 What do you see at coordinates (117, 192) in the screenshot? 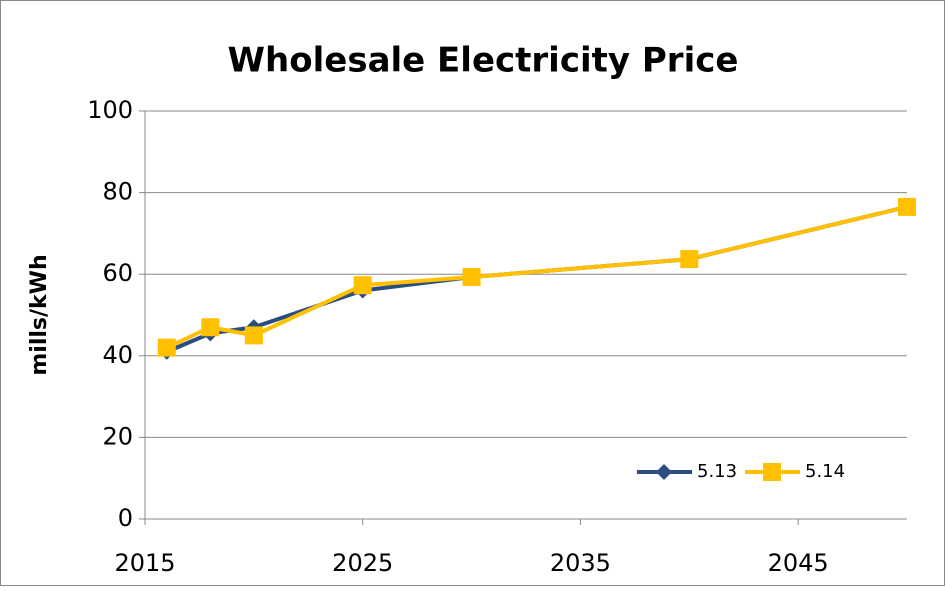
I see `y-tick-label: 80` at bounding box center [117, 192].